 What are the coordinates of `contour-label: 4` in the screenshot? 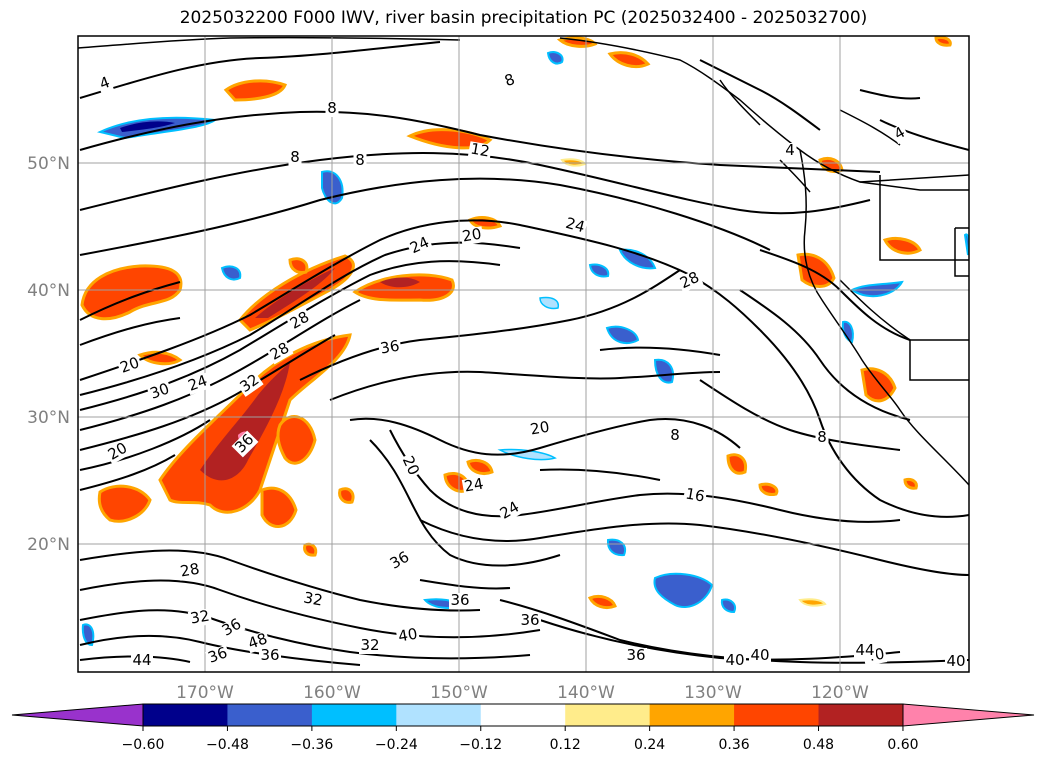 It's located at (790, 150).